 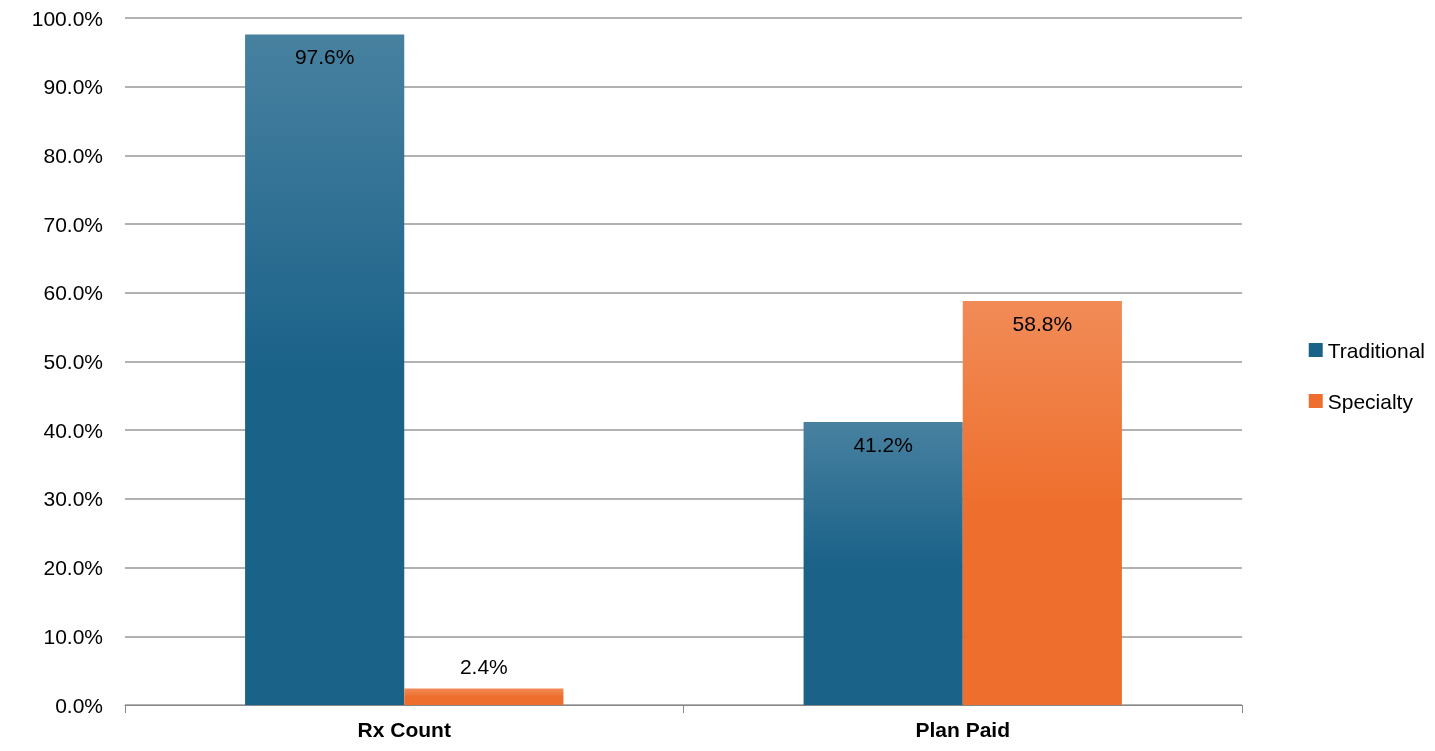 What do you see at coordinates (79, 705) in the screenshot?
I see `y-tick-label: 0.0%` at bounding box center [79, 705].